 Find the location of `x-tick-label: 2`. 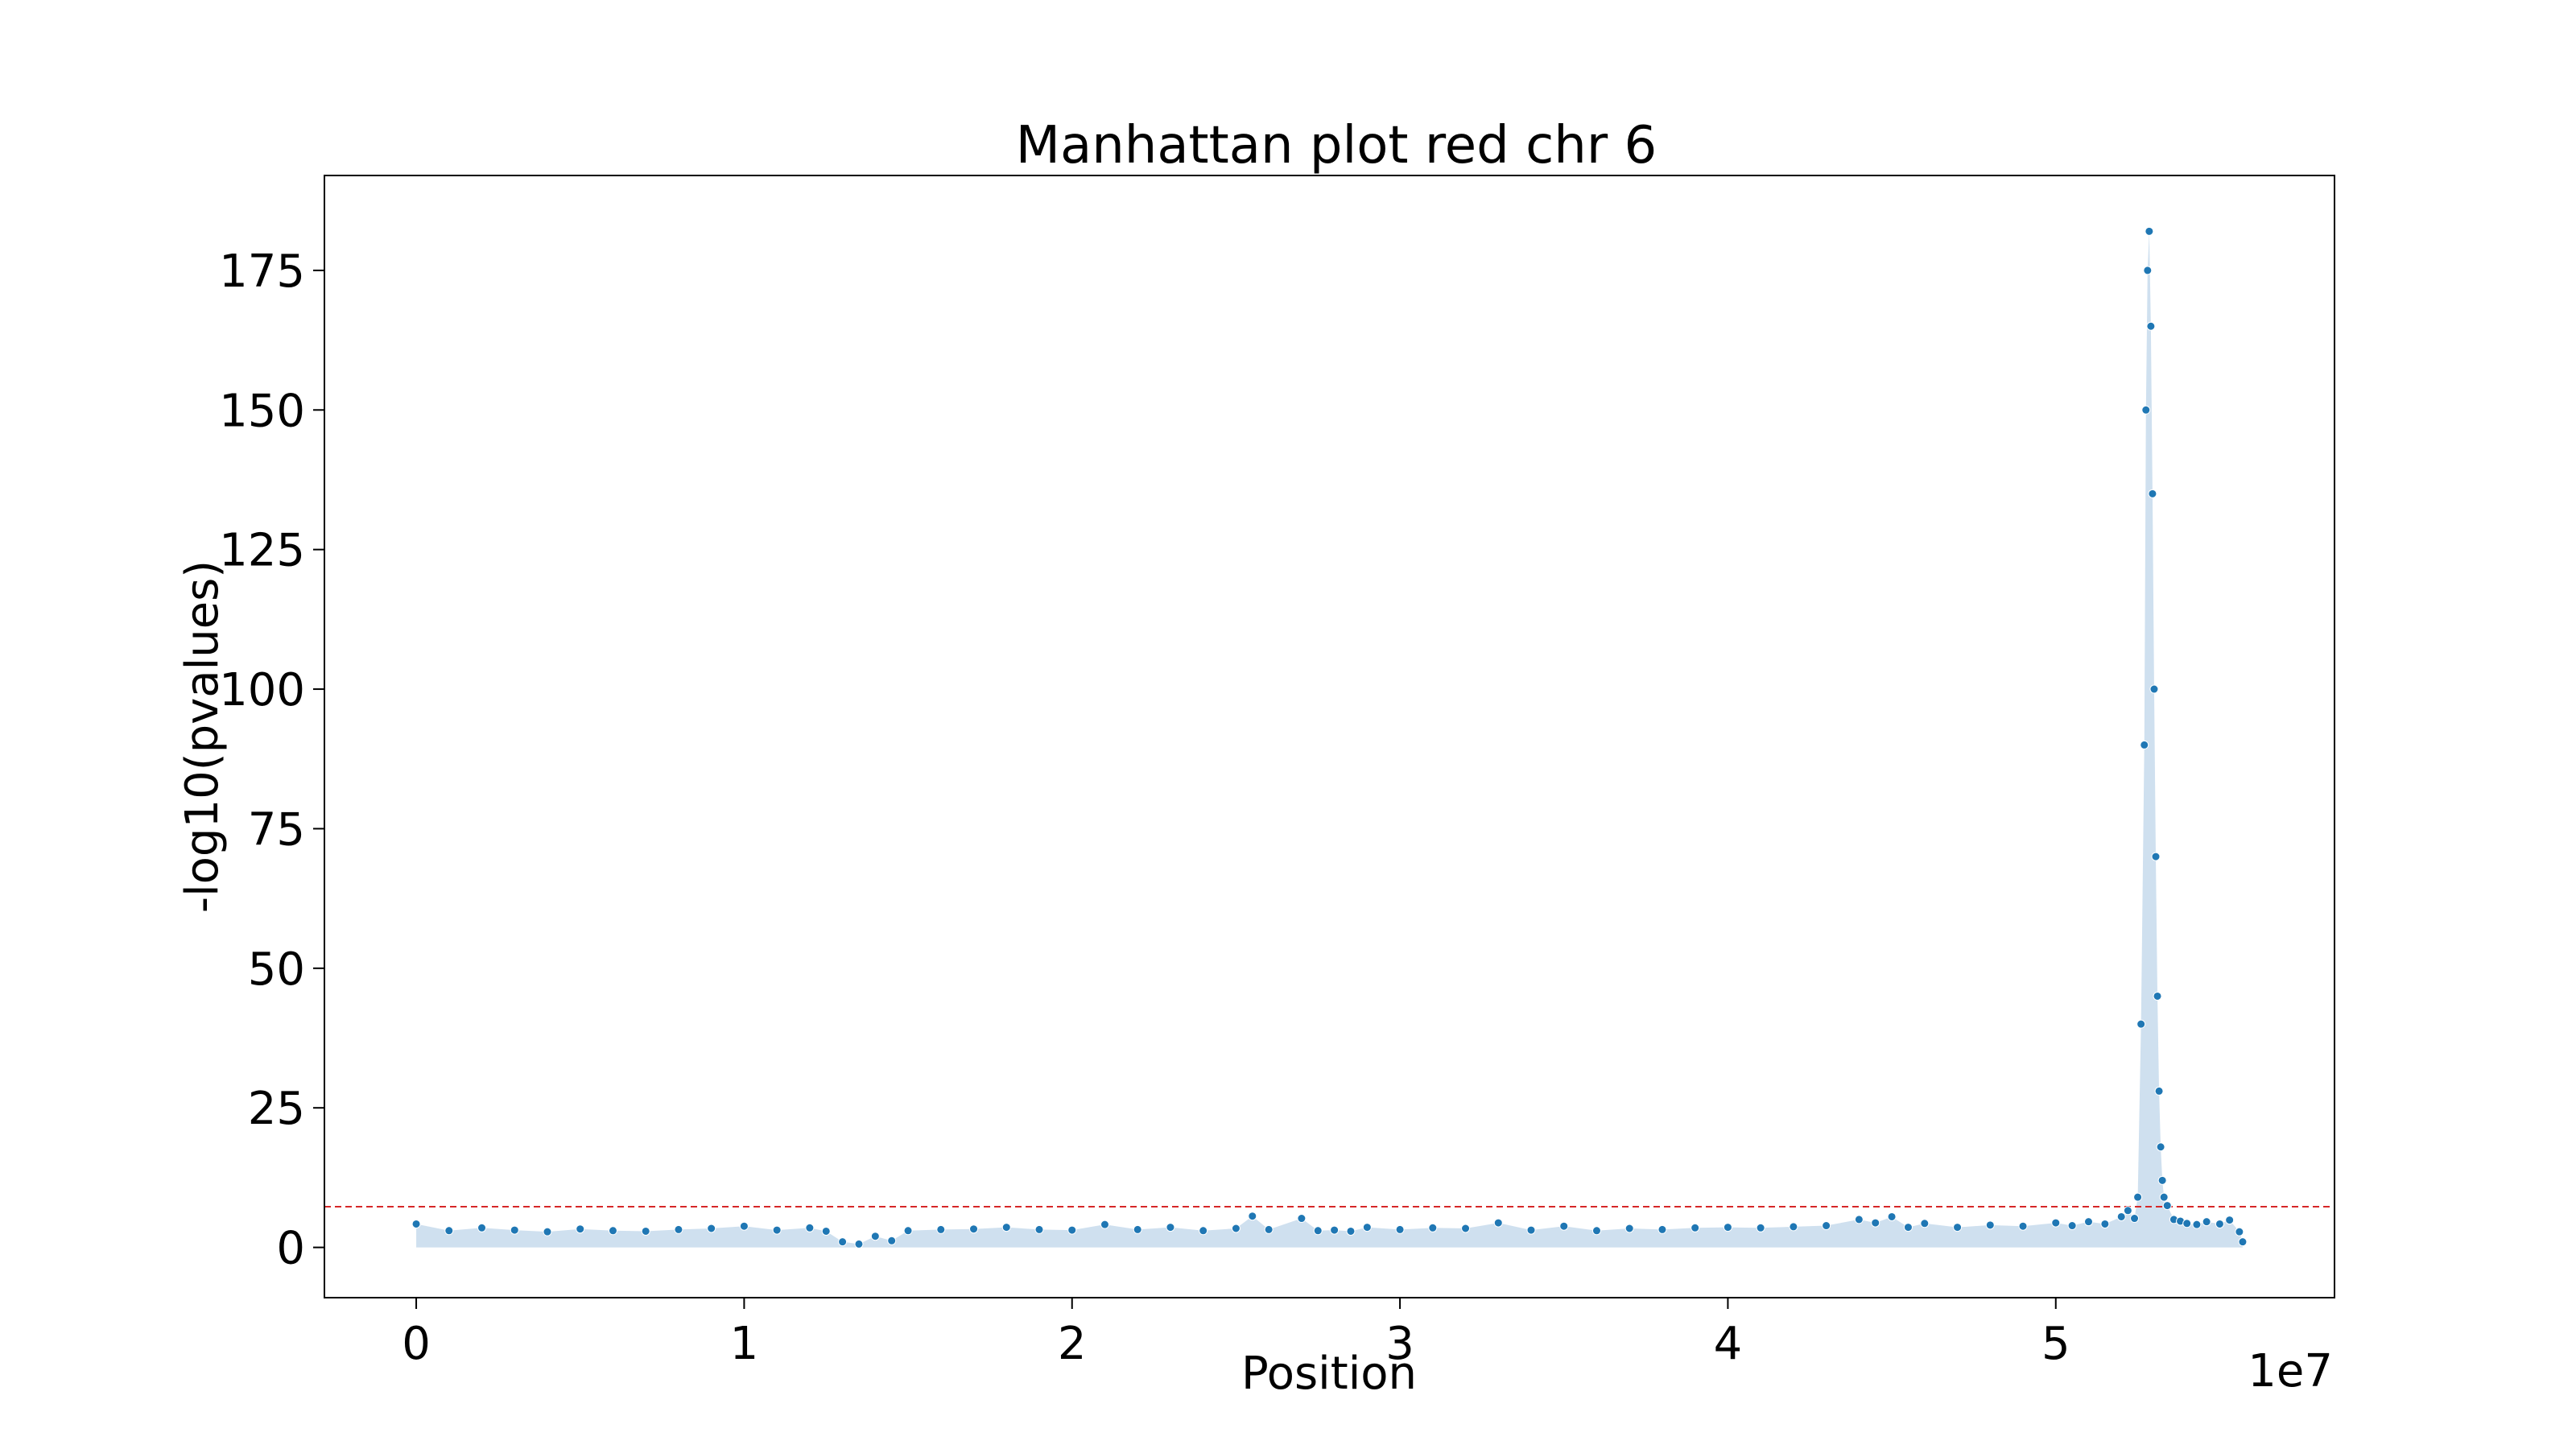

x-tick-label: 2 is located at coordinates (1072, 1344).